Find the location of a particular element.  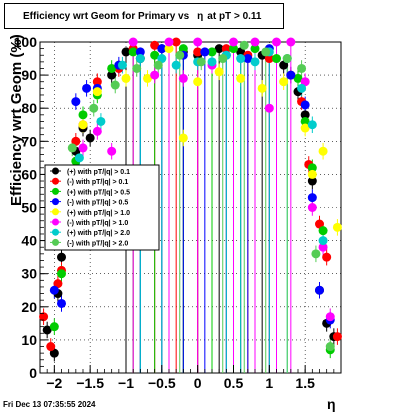

y-tick-label: 40 is located at coordinates (29, 241).